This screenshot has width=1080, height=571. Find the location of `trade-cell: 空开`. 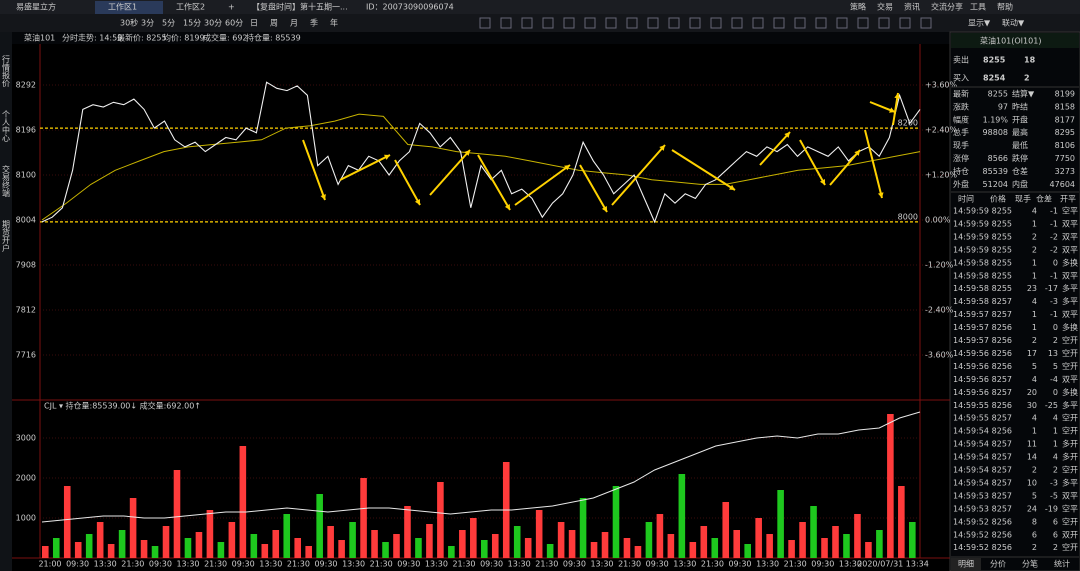

trade-cell: 空开 is located at coordinates (1070, 366).